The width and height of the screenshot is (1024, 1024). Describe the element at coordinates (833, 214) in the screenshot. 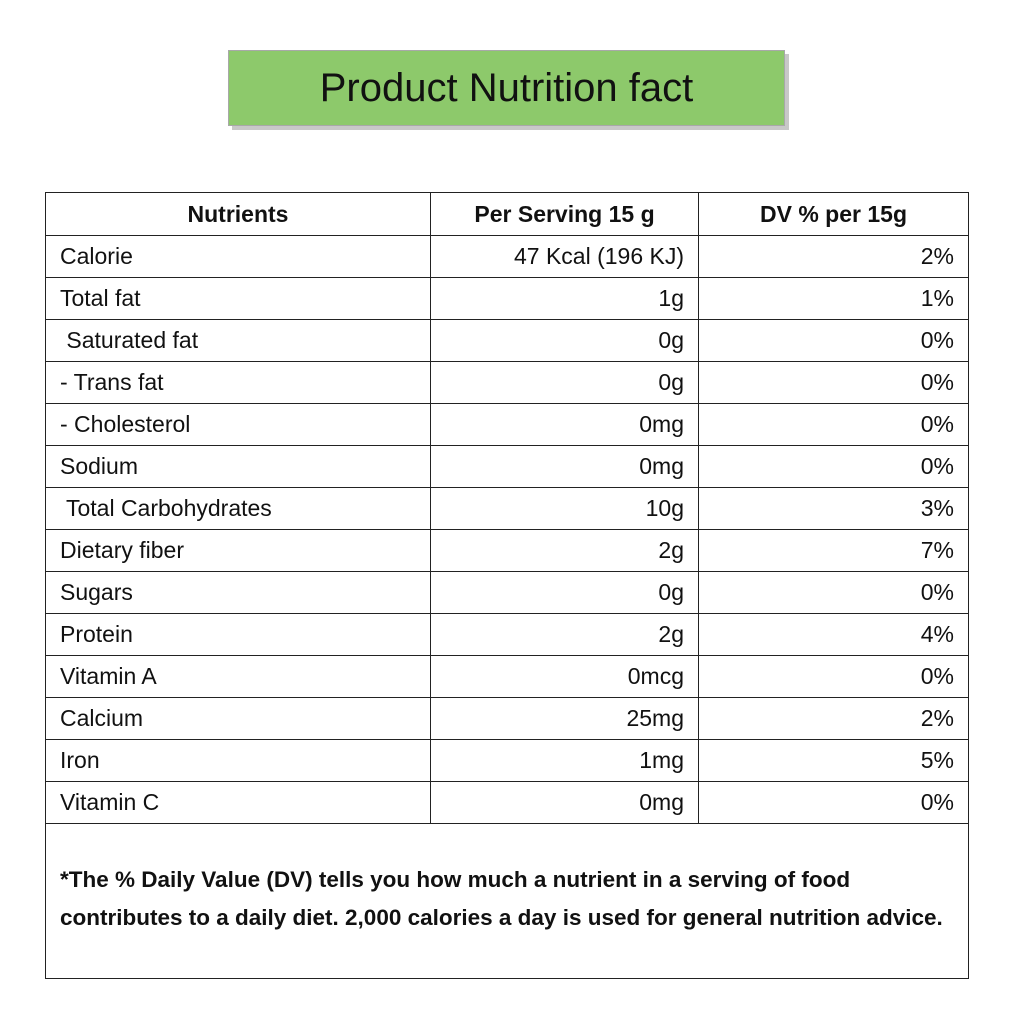

I see `column-header: DV % per 15g` at that location.